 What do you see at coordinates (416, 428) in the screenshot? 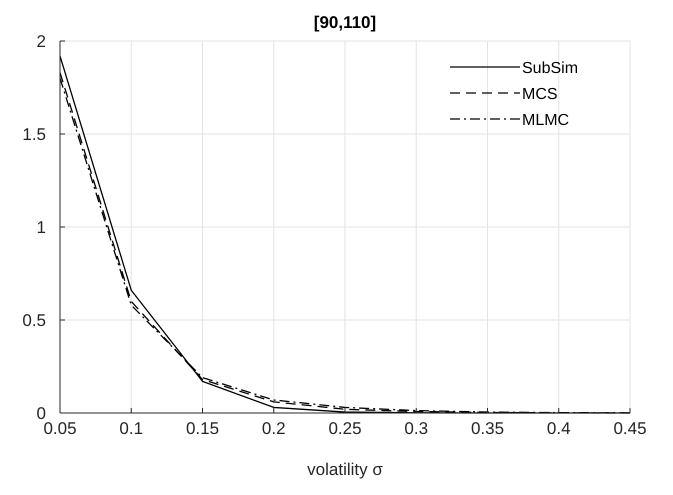
I see `x-tick-label: 0.3` at bounding box center [416, 428].